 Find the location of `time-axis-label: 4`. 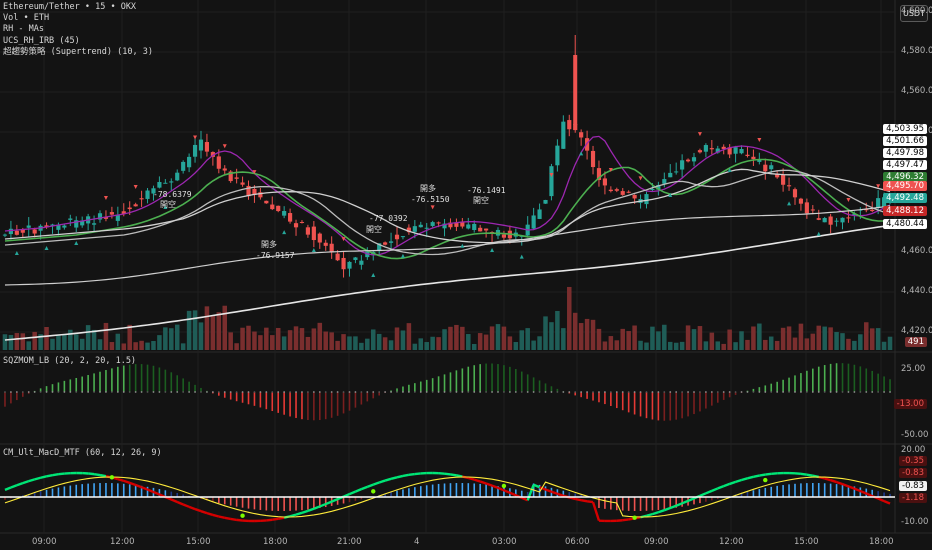

time-axis-label: 4 is located at coordinates (417, 542).